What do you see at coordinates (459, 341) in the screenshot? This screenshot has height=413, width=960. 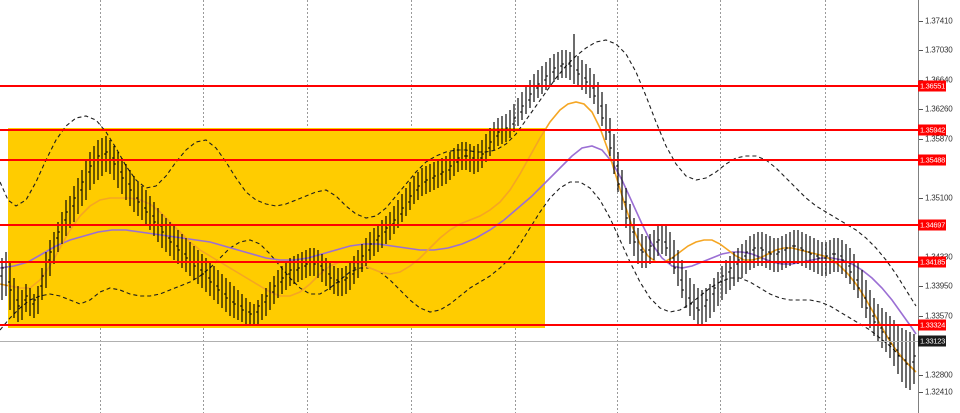 I see `current-price-line` at bounding box center [459, 341].